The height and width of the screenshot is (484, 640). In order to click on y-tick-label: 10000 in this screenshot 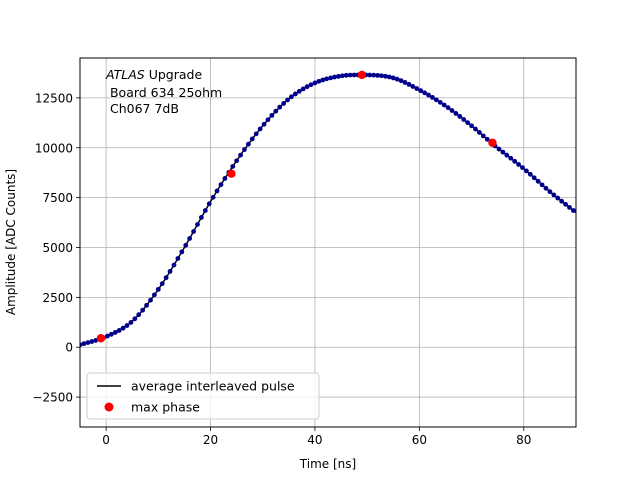, I will do `click(54, 148)`.